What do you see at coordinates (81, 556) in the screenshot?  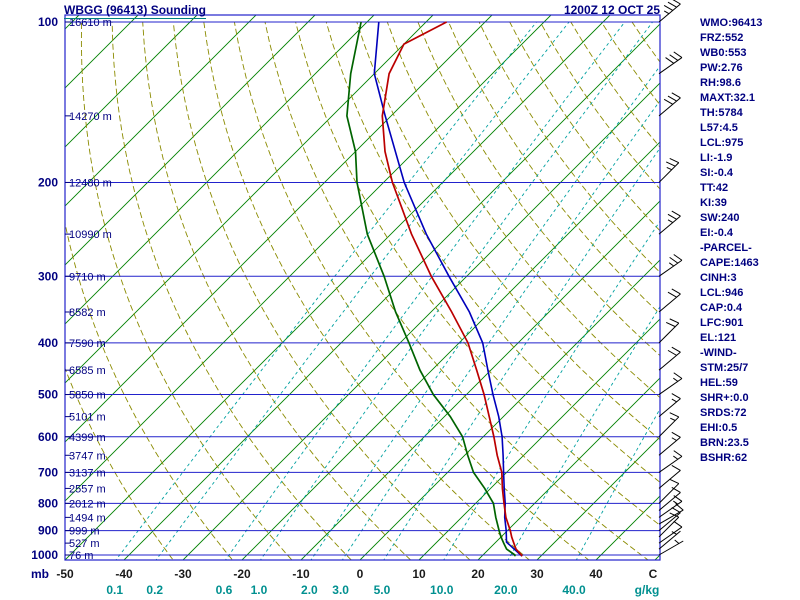 I see `svg-text: 76 m` at bounding box center [81, 556].